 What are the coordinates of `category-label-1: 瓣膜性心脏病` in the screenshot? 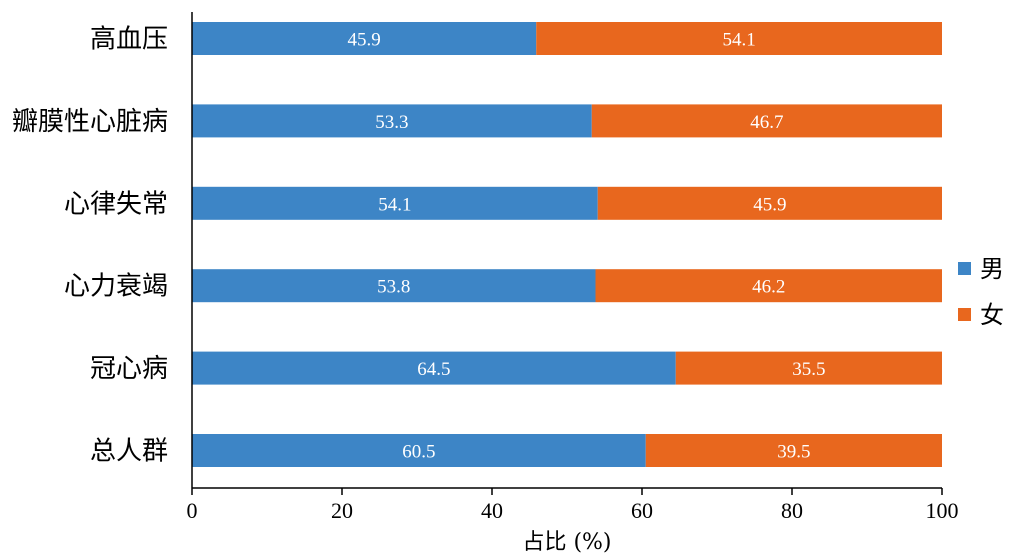 It's located at (90, 122).